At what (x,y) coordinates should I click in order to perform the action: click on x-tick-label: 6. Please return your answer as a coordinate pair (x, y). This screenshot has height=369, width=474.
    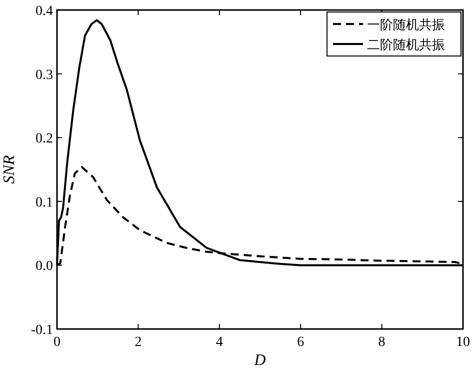
    Looking at the image, I should click on (300, 342).